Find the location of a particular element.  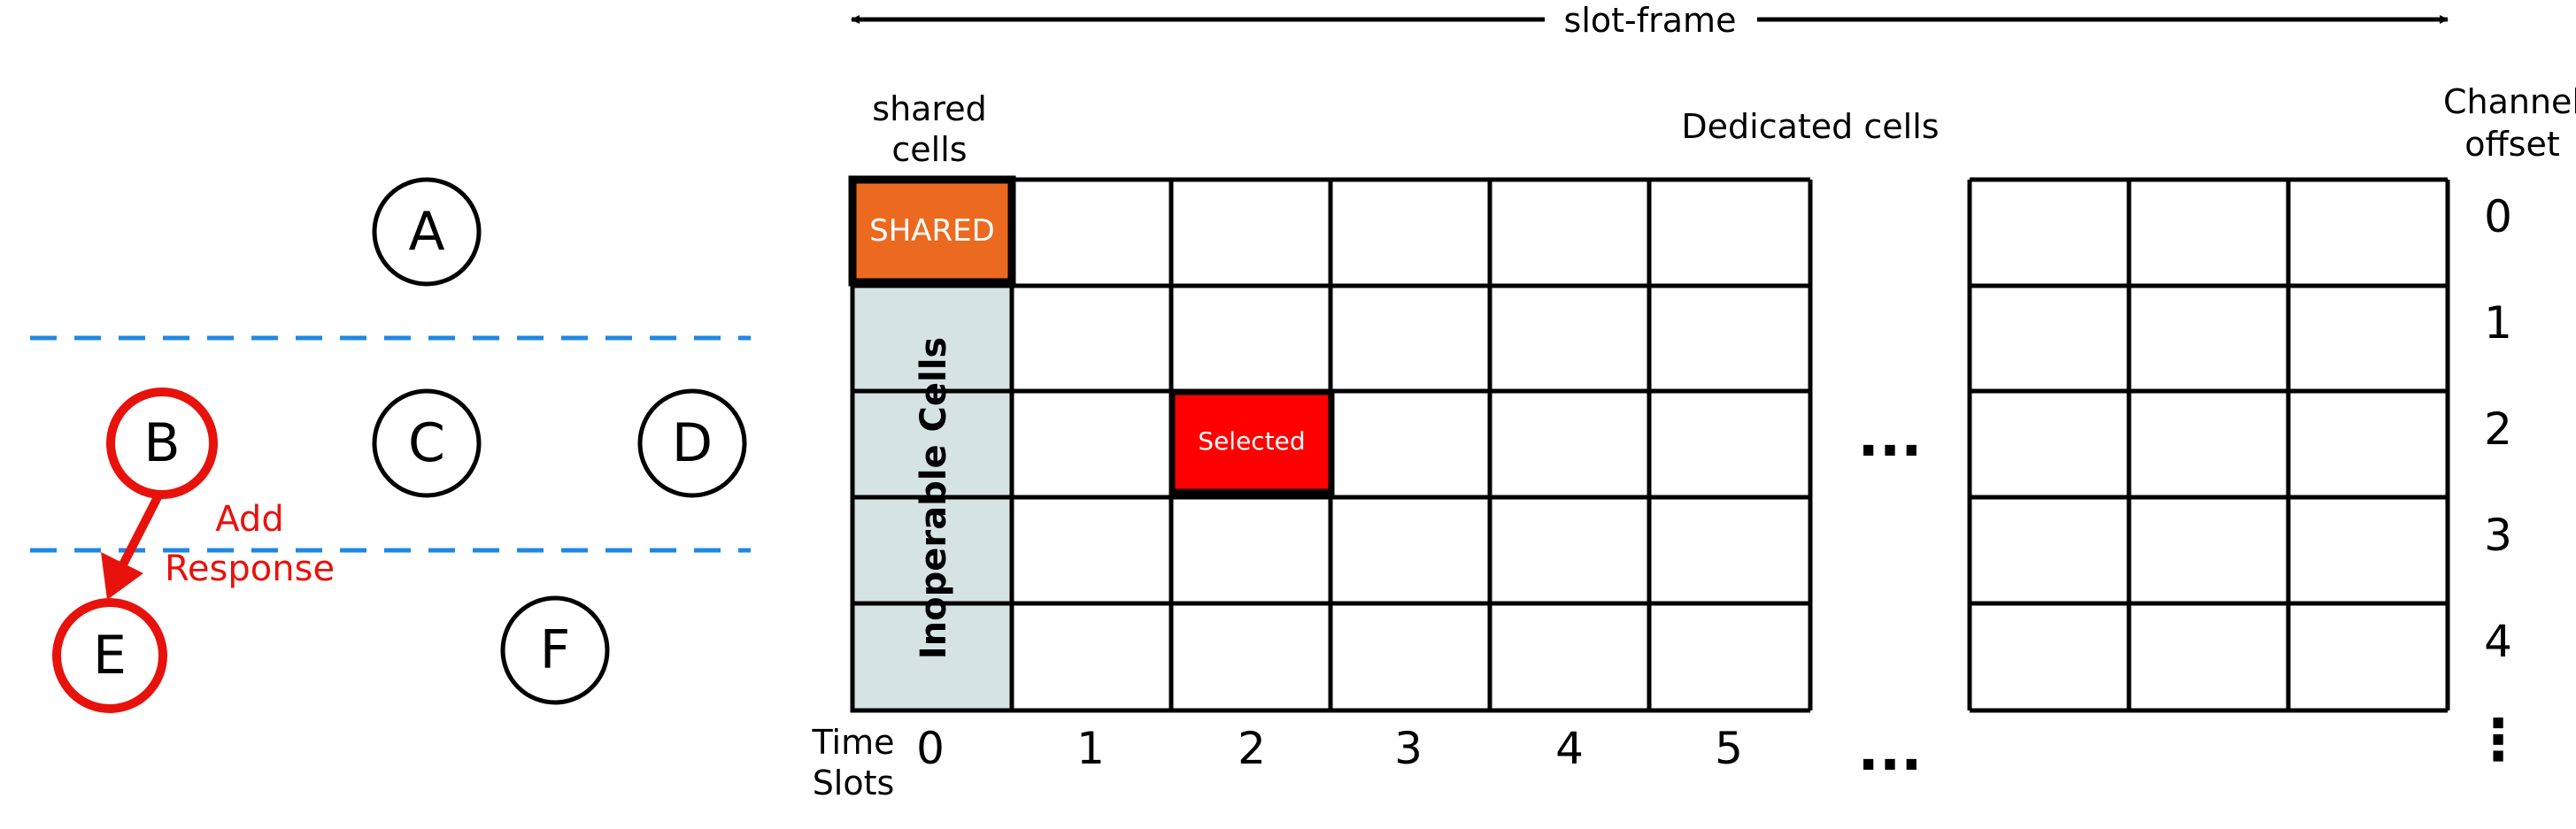

node-e-label: E is located at coordinates (110, 656).